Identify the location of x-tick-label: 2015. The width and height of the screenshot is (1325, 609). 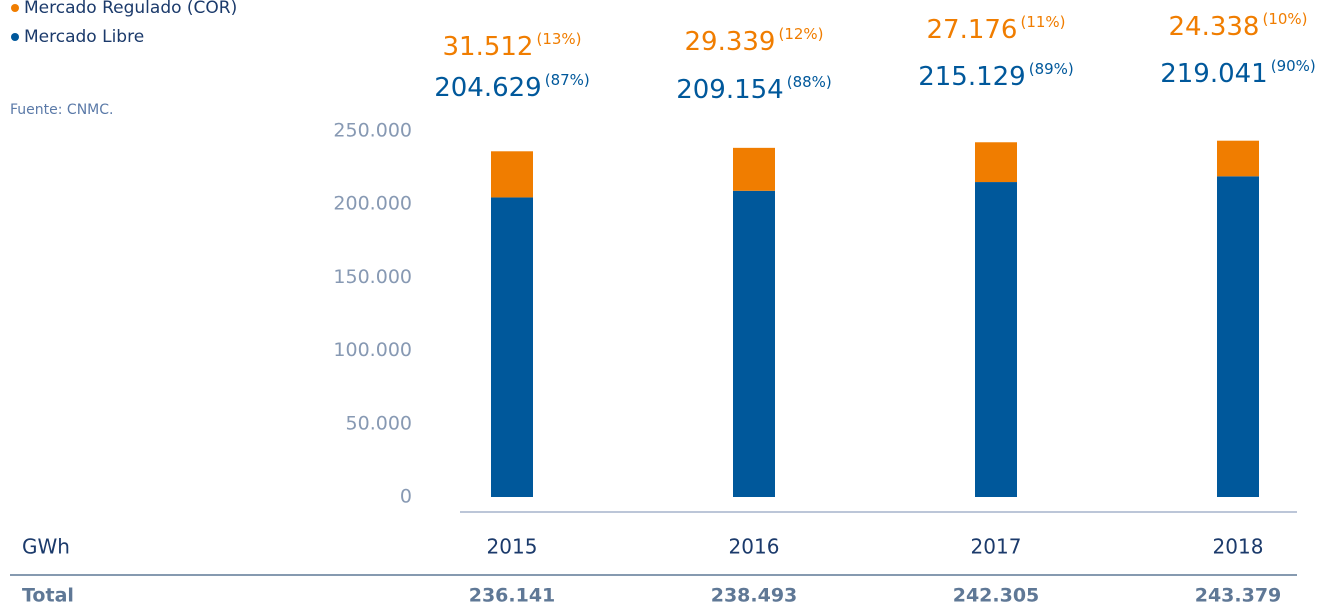
(512, 547).